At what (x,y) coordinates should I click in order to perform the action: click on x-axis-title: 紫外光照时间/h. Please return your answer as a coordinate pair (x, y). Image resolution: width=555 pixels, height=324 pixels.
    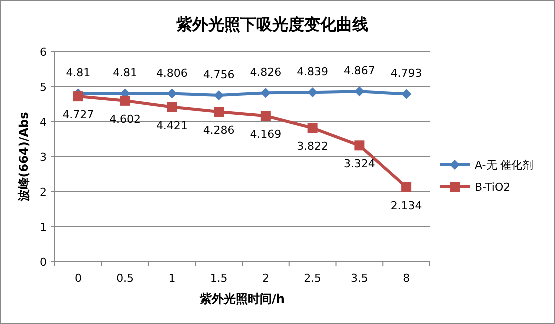
    Looking at the image, I should click on (242, 299).